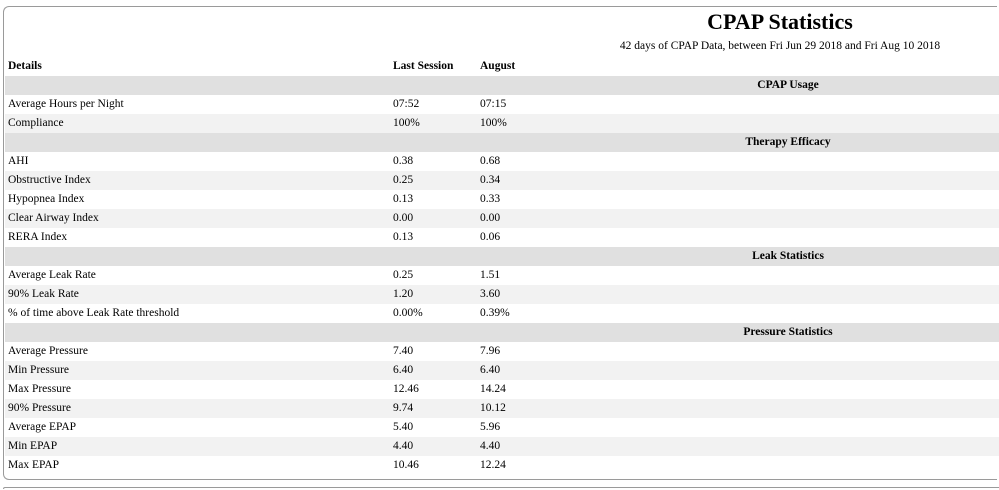 The height and width of the screenshot is (490, 999). What do you see at coordinates (788, 85) in the screenshot?
I see `section-title: CPAP Usage` at bounding box center [788, 85].